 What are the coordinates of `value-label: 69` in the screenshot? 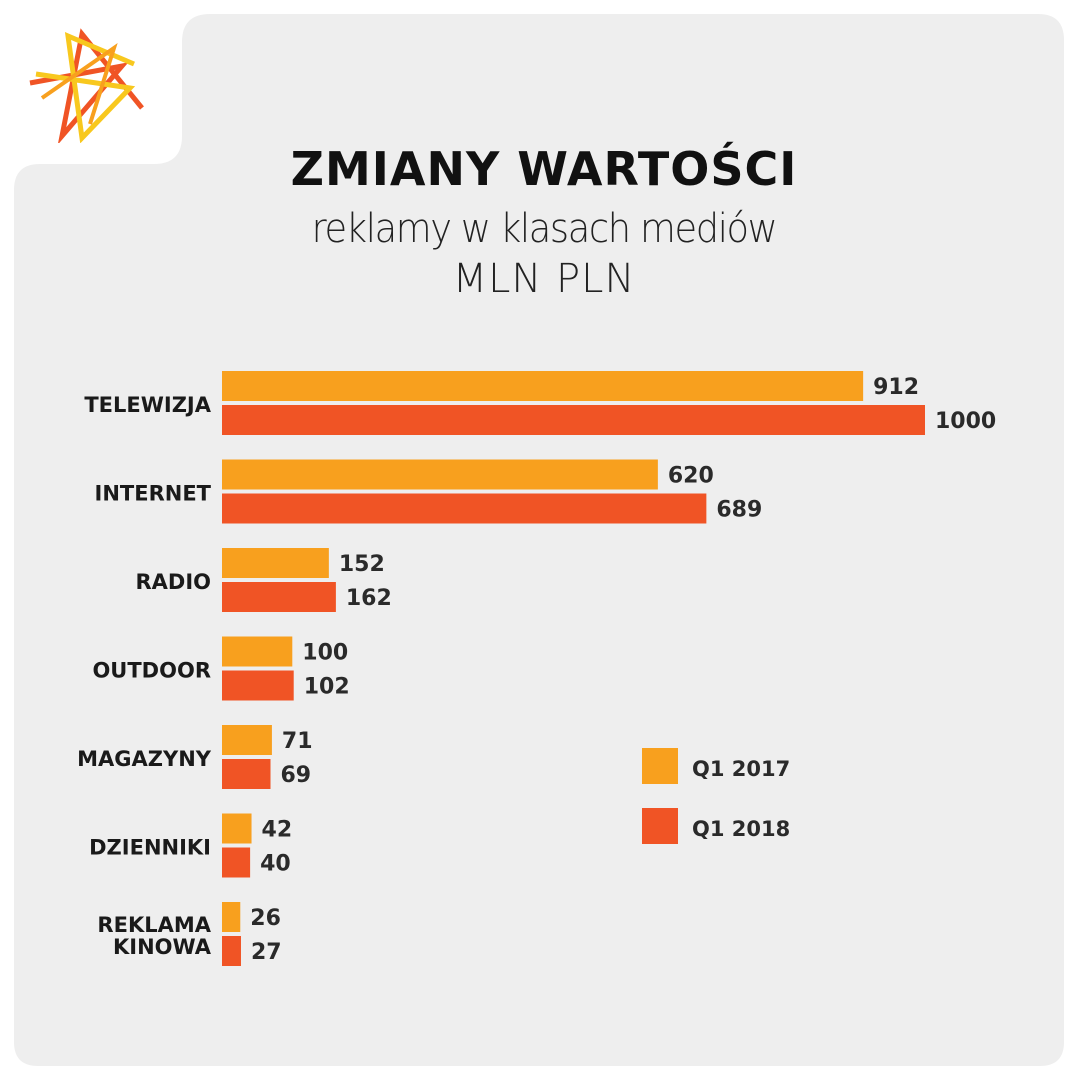 It's located at (296, 775).